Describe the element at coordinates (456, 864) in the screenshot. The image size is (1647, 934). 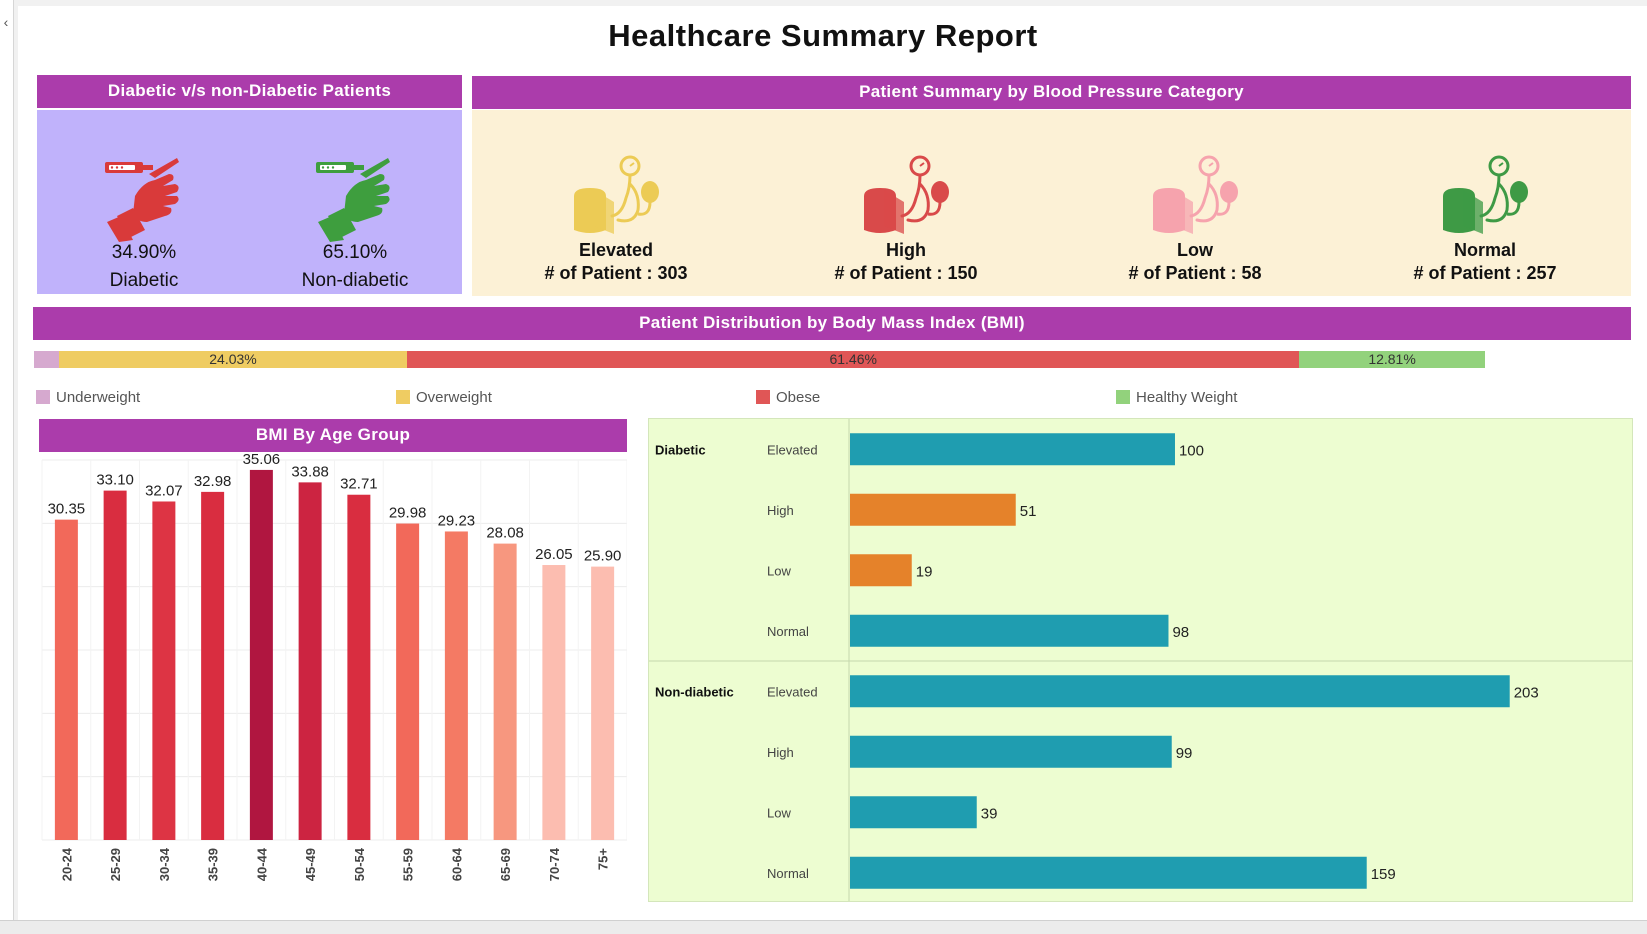
I see `x-tick-label: 60-64` at that location.